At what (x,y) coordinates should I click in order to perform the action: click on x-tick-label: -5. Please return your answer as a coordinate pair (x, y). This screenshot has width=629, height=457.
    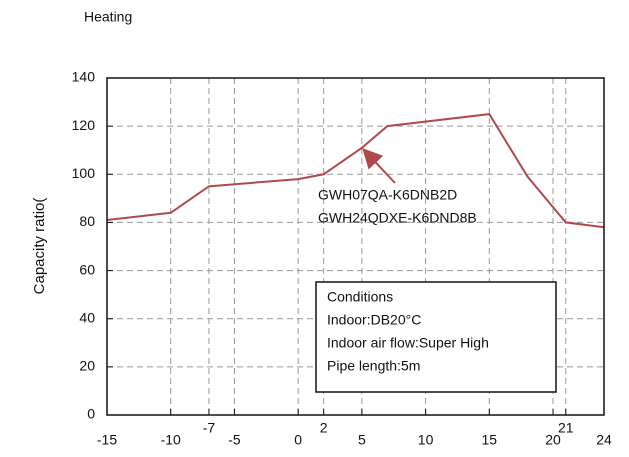
    Looking at the image, I should click on (234, 440).